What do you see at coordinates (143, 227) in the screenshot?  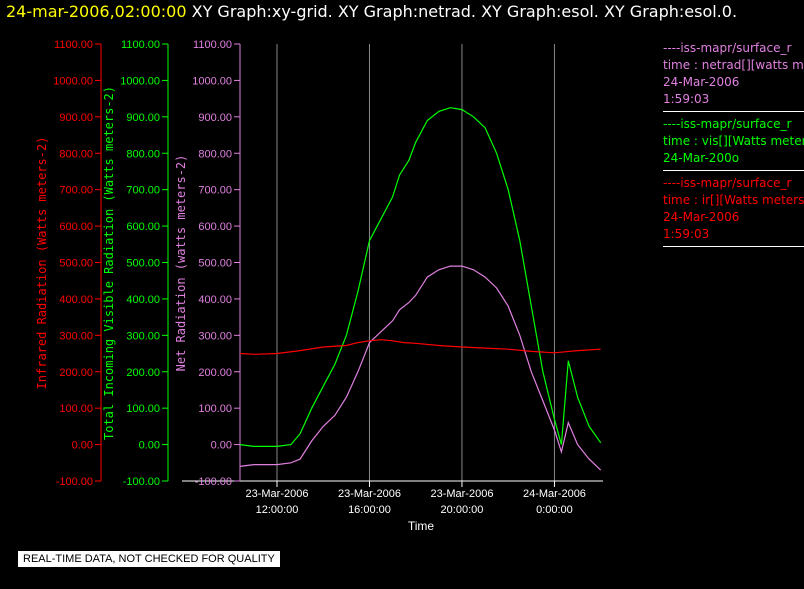 I see `y-tick-label-1-7: 600.00` at bounding box center [143, 227].